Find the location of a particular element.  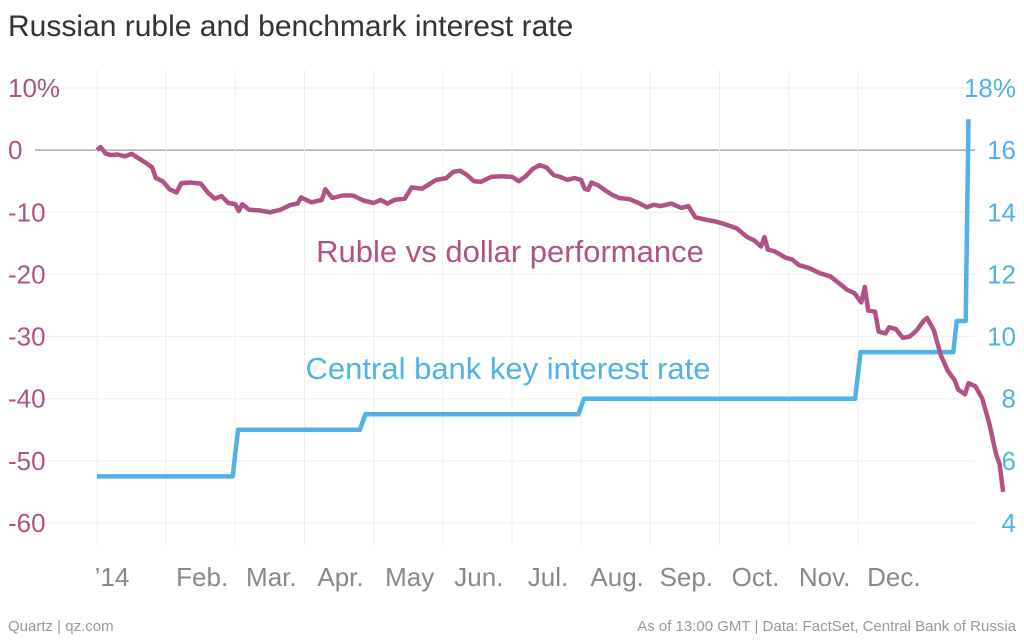

x-tick-label: Sep. is located at coordinates (687, 577).